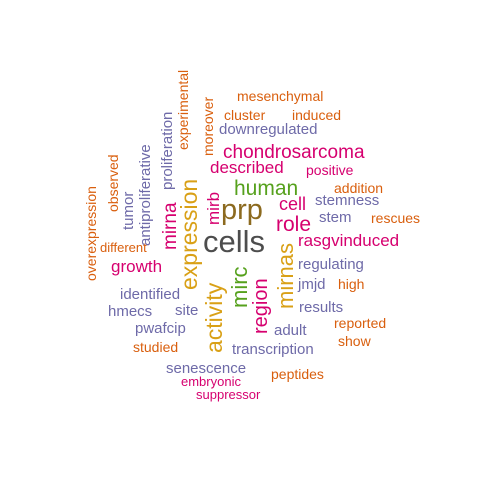 The height and width of the screenshot is (480, 480). What do you see at coordinates (312, 284) in the screenshot?
I see `word-jmjd: jmjd` at bounding box center [312, 284].